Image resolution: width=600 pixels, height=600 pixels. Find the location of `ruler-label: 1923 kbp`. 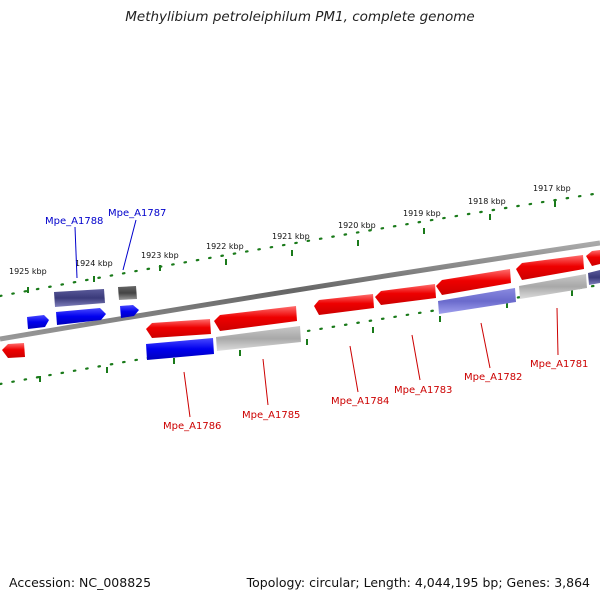

ruler-label: 1923 kbp is located at coordinates (160, 255).